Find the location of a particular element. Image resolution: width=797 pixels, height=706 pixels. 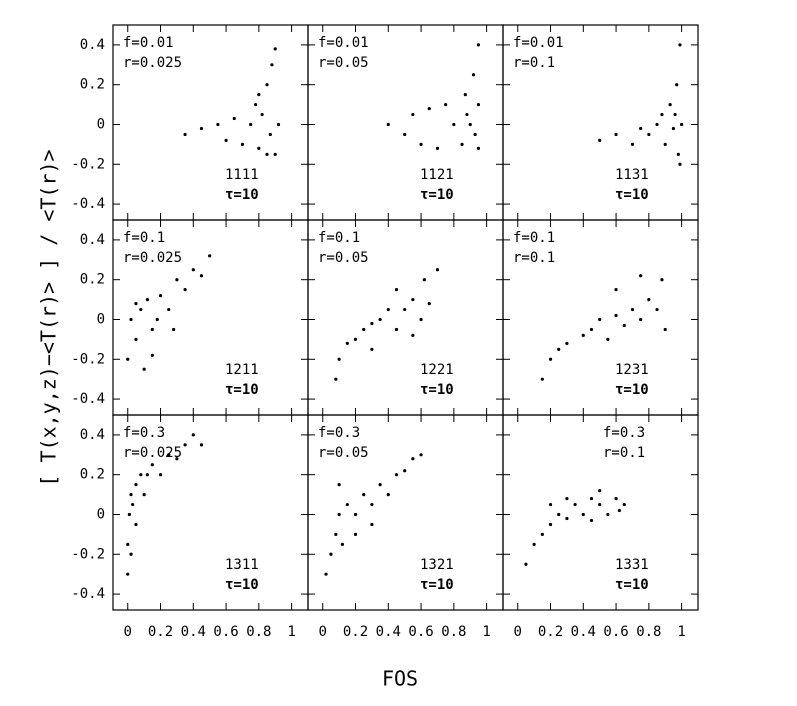

panel-frame is located at coordinates (600, 512).